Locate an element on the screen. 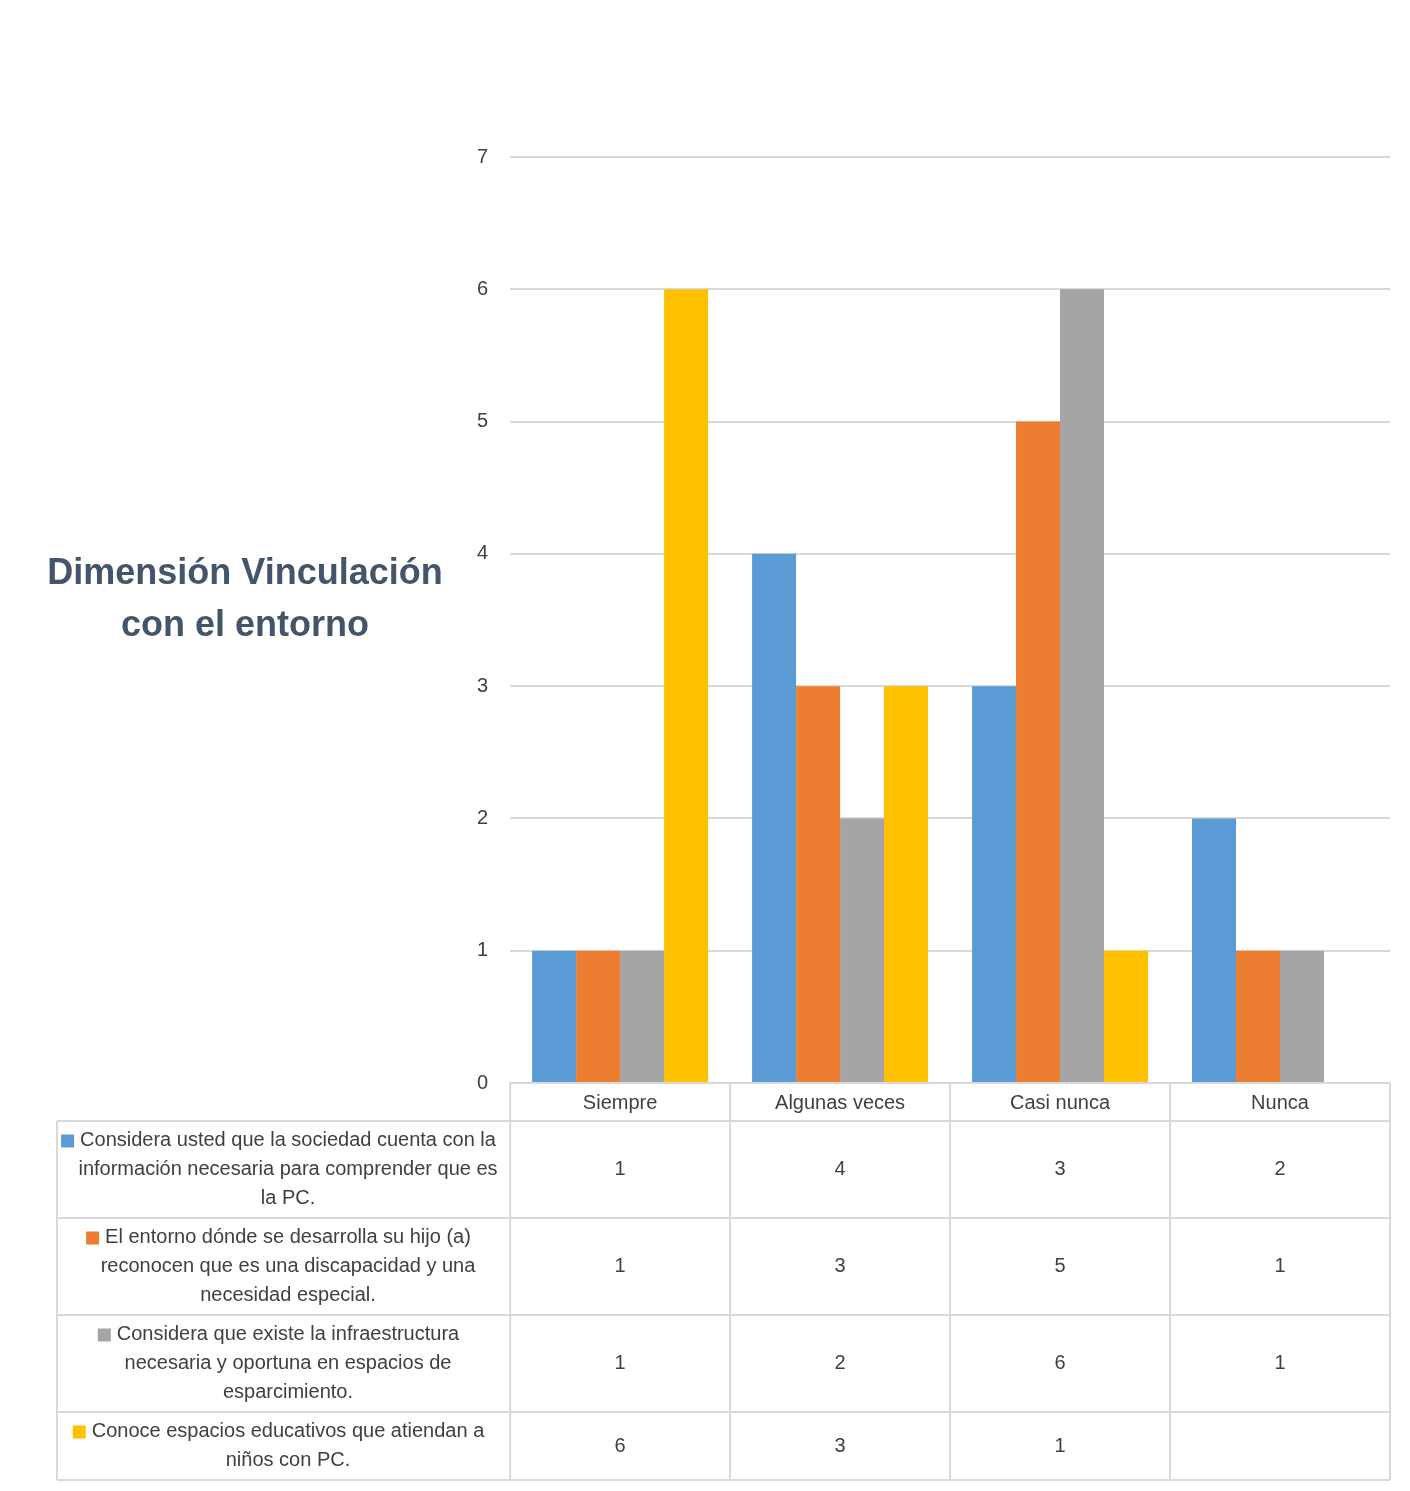  legend-label: Considera usted que la sociedad cuenta con la información necesaria para comprender que es la PC. is located at coordinates (288, 1168).